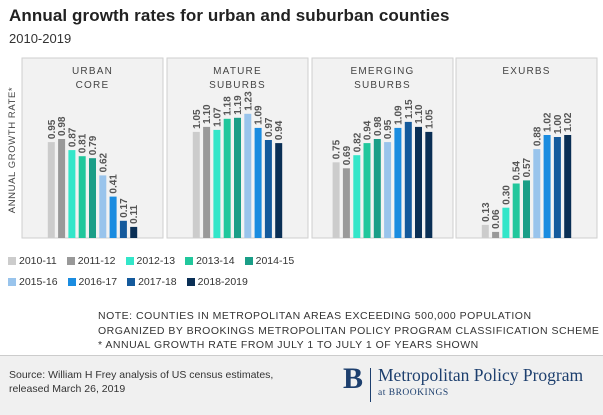  What do you see at coordinates (388, 129) in the screenshot?
I see `data-label: 0.95` at bounding box center [388, 129].